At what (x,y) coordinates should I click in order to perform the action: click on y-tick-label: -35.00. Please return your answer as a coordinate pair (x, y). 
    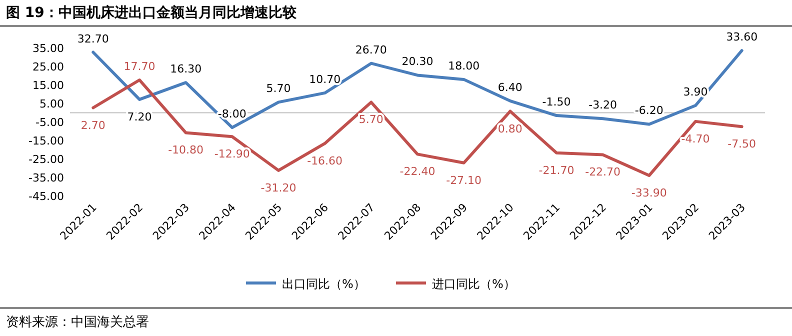
    Looking at the image, I should click on (46, 178).